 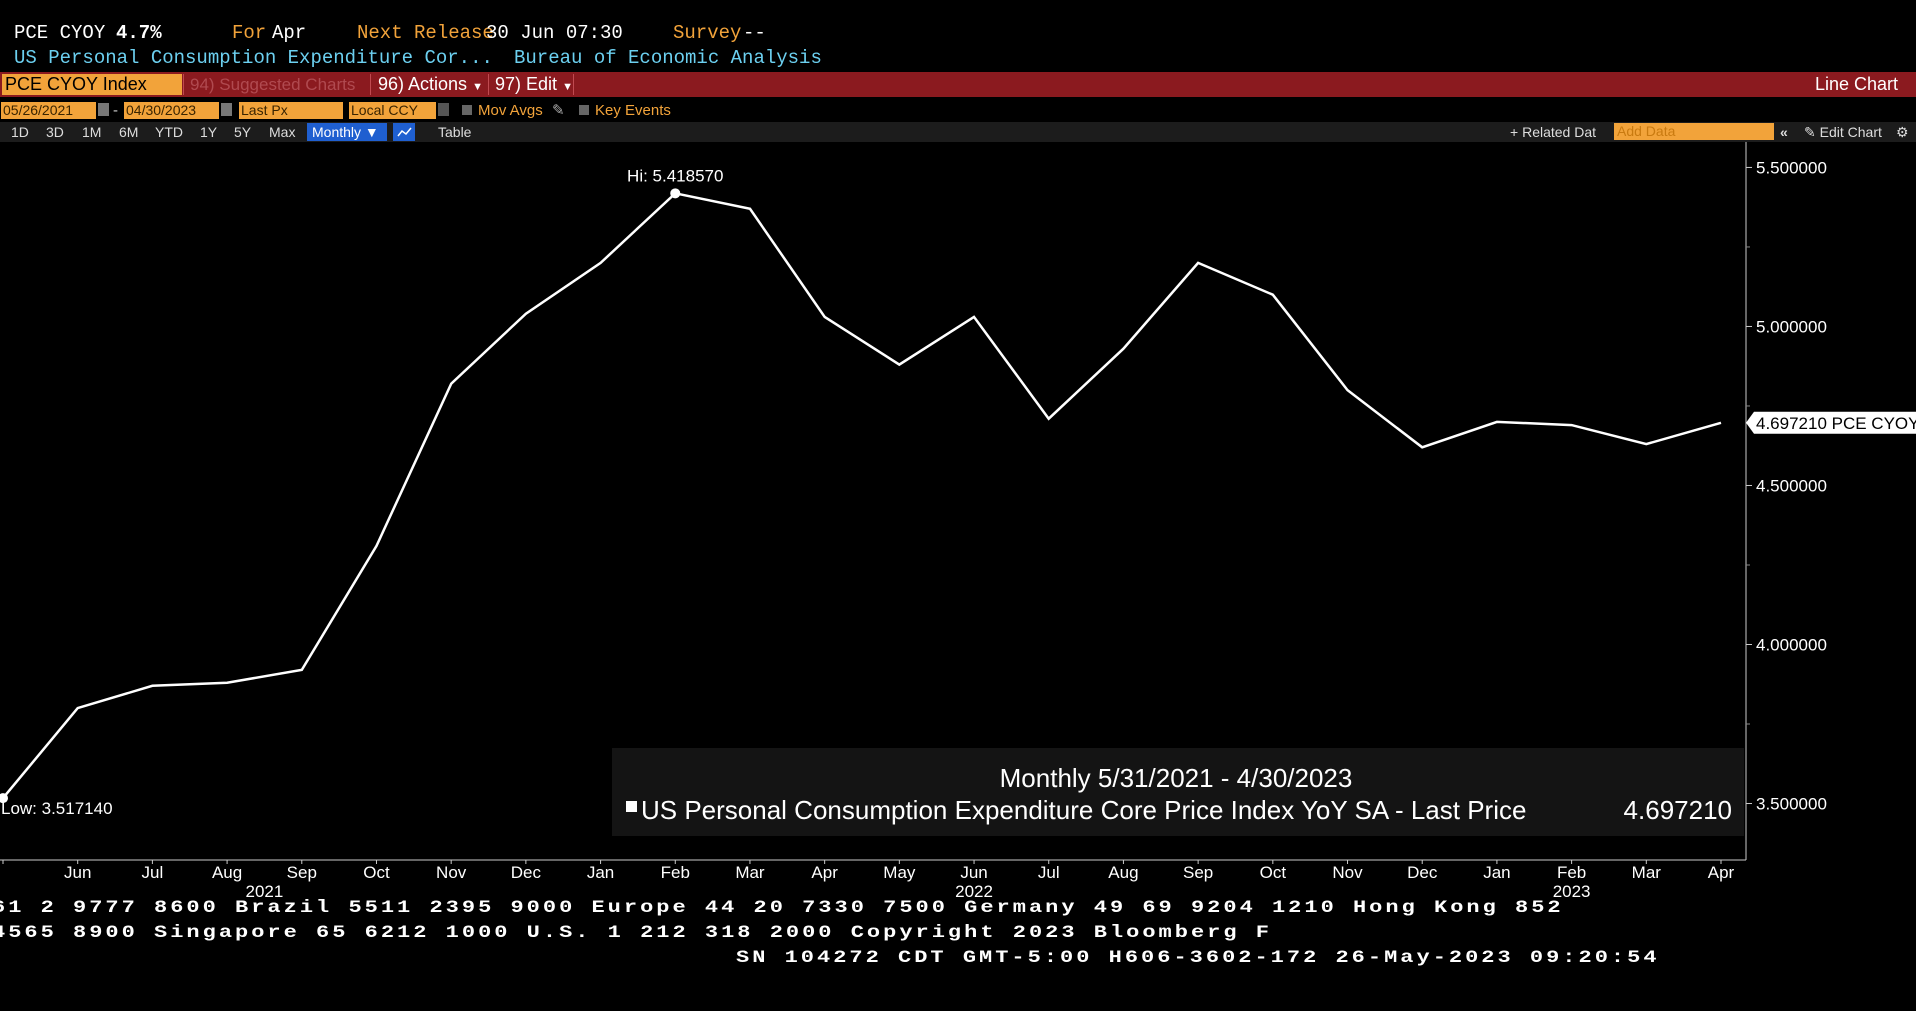 What do you see at coordinates (455, 132) in the screenshot?
I see `table-button: Table` at bounding box center [455, 132].